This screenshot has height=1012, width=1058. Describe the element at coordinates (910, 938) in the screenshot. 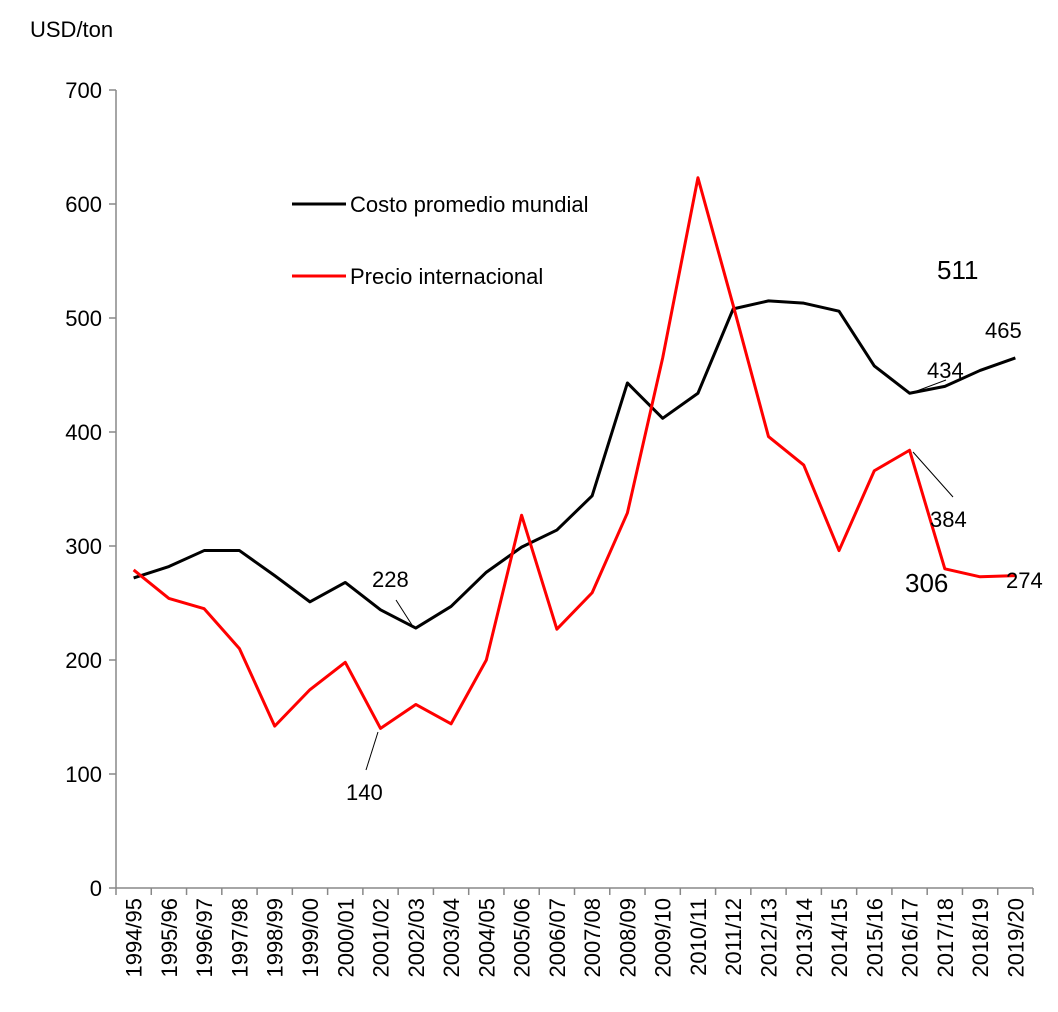

I see `x-tick-label: 2016/17` at that location.